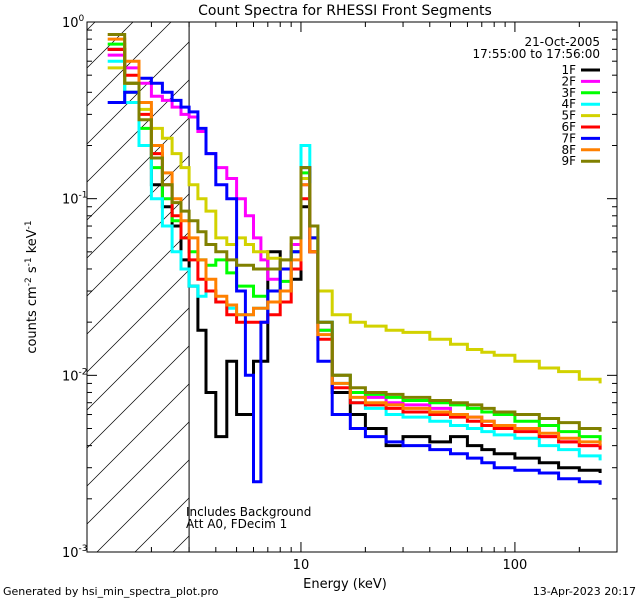 This screenshot has height=600, width=640. I want to click on y-axis-label: counts cm-2 s-1 keV-1, so click(32, 286).